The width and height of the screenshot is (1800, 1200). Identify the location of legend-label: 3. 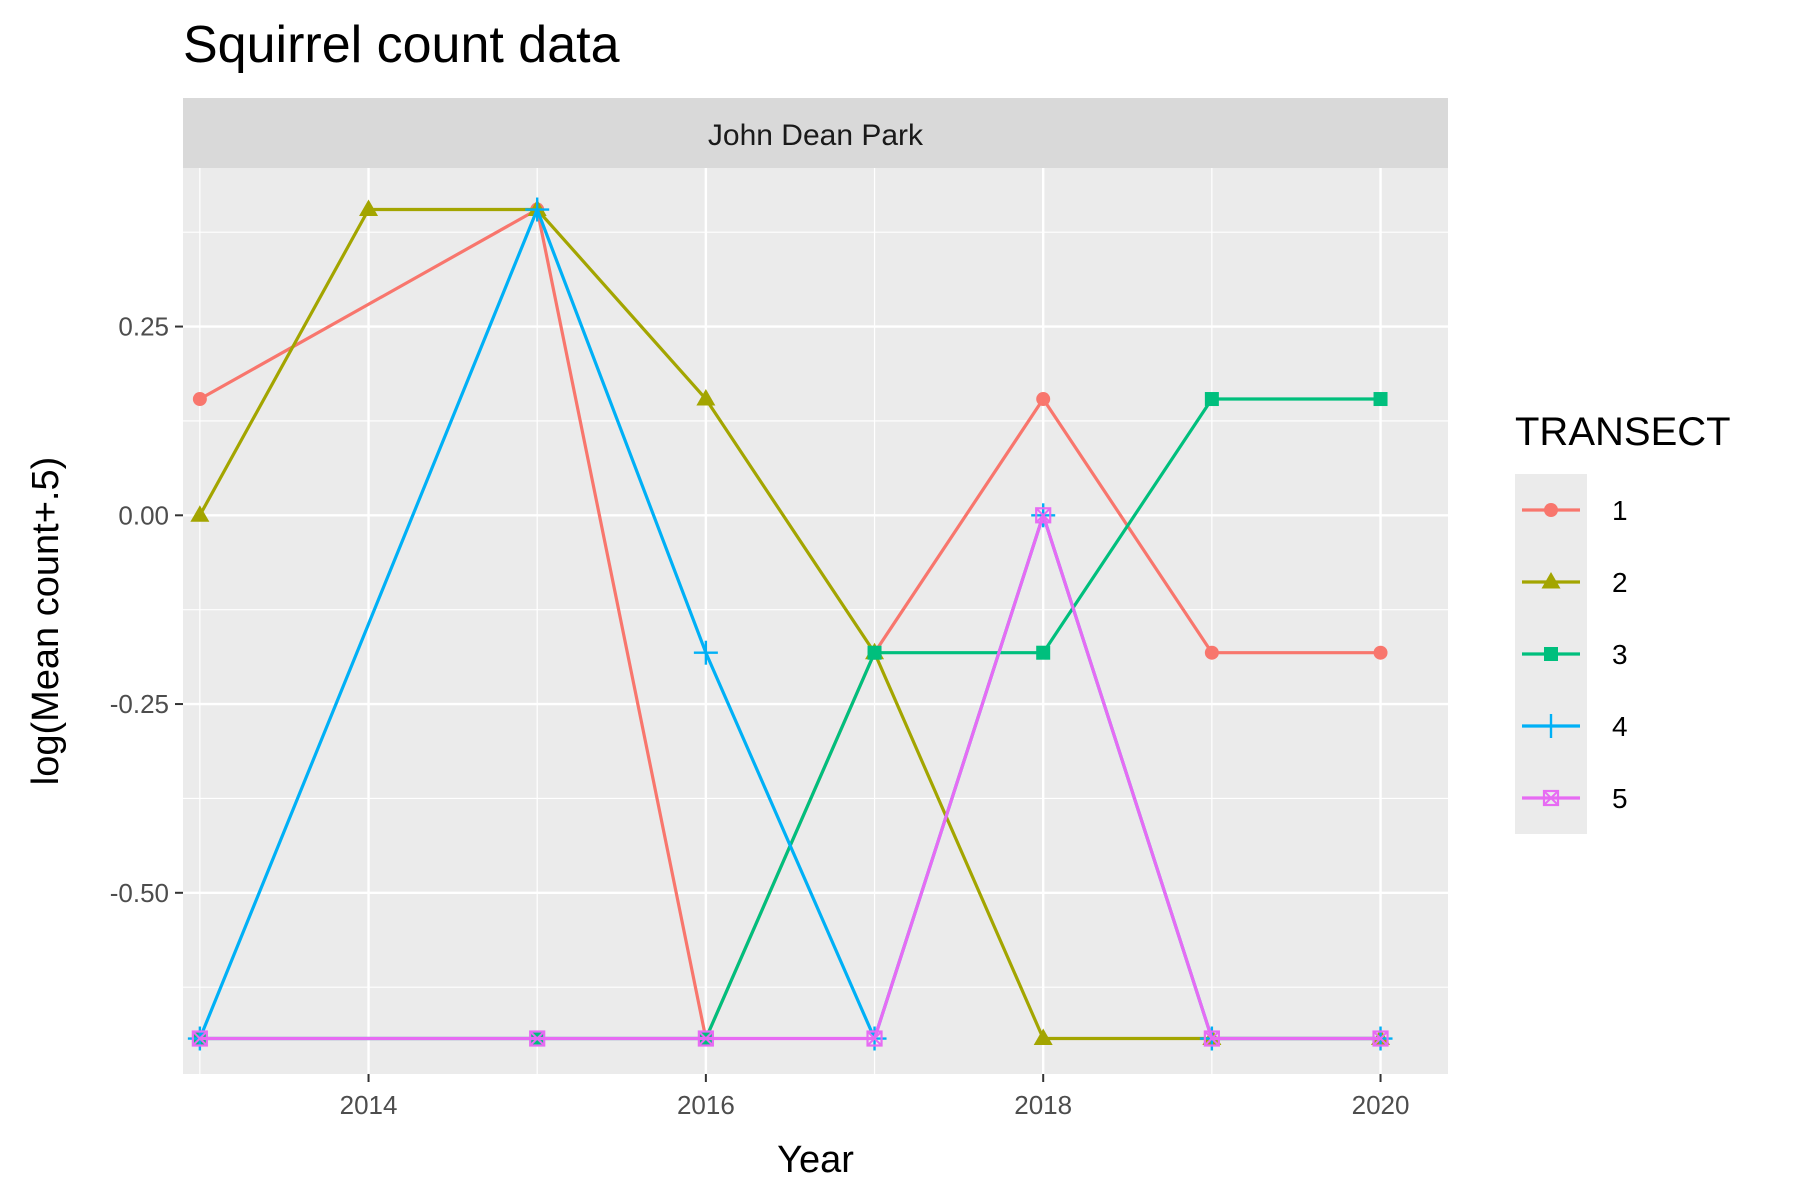
(1620, 654).